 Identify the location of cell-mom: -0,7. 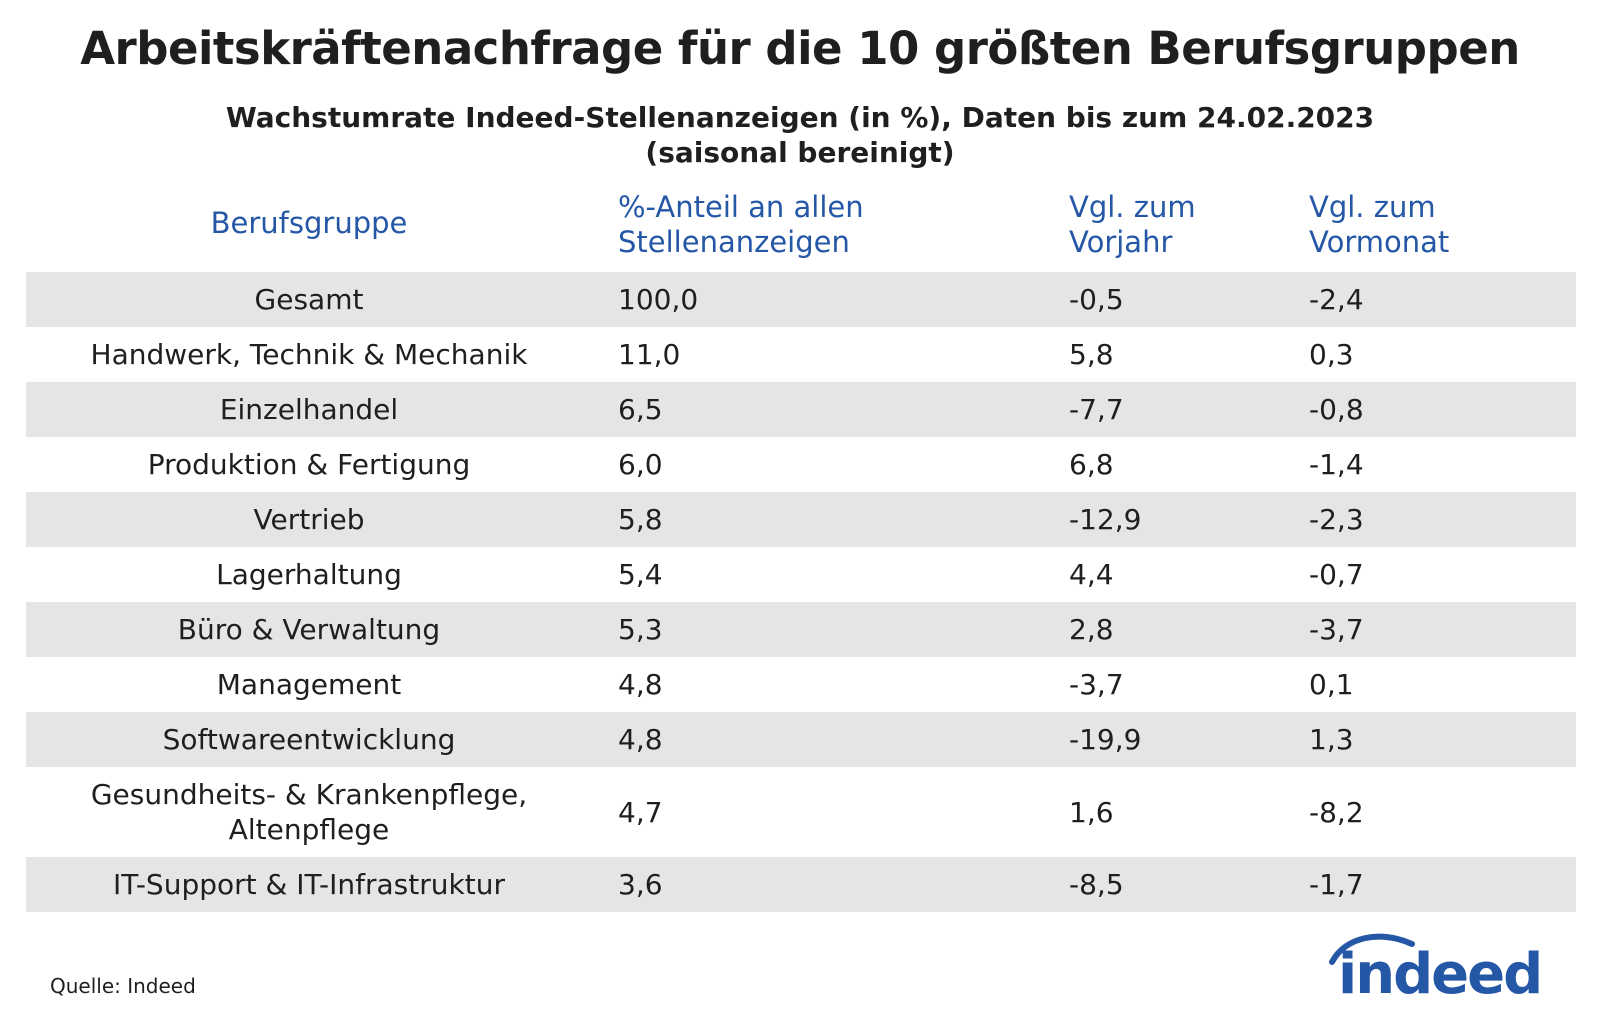
(1336, 574).